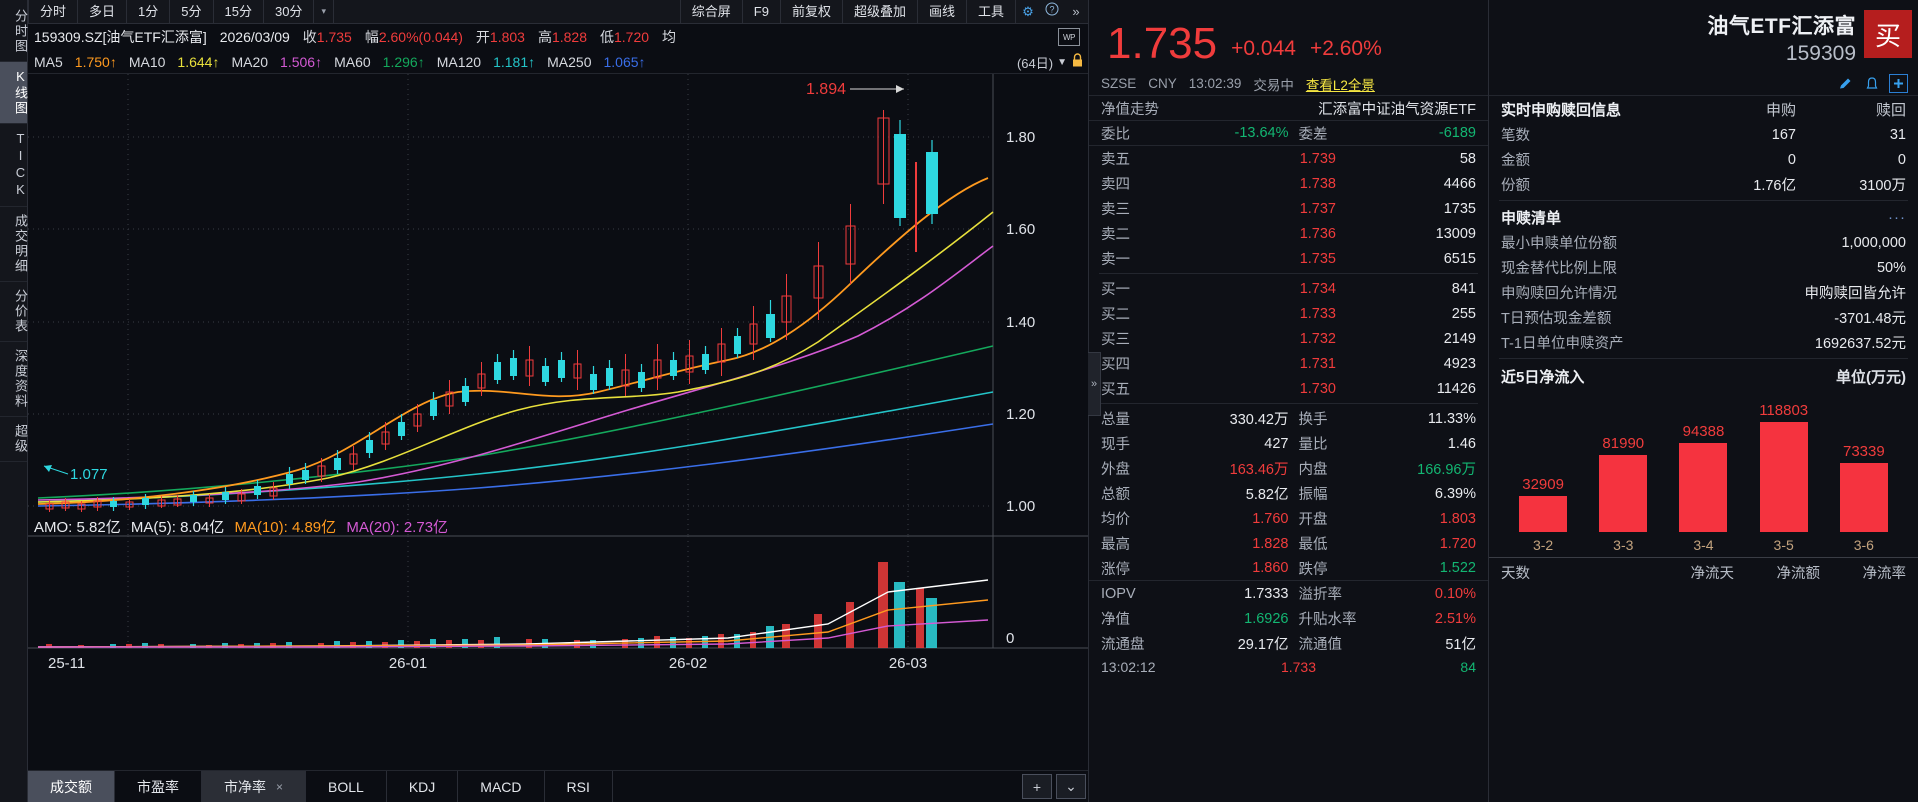 The image size is (1918, 802). What do you see at coordinates (1288, 208) in the screenshot?
I see `ask-row-3: 卖三 1.737 1735` at bounding box center [1288, 208].